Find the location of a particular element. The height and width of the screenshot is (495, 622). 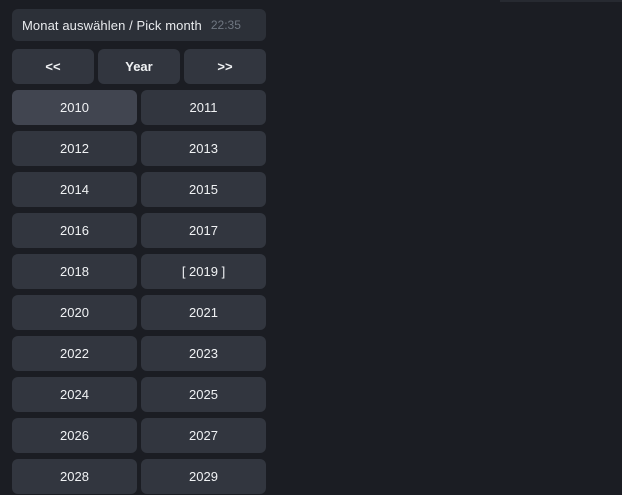

year-button: 2011 is located at coordinates (203, 107).